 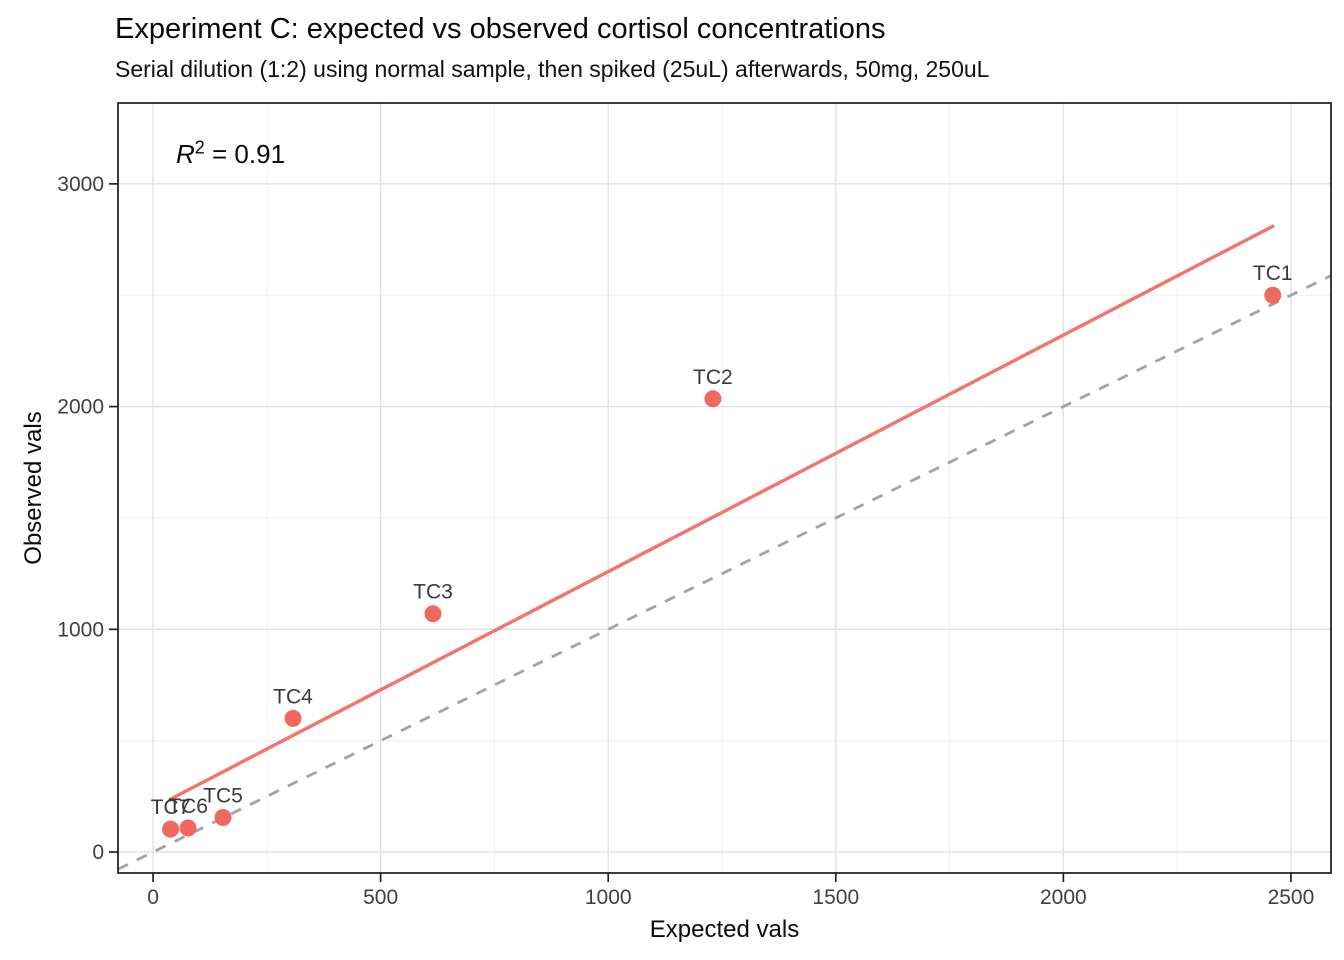 What do you see at coordinates (223, 796) in the screenshot?
I see `point-label-TC5: TC5` at bounding box center [223, 796].